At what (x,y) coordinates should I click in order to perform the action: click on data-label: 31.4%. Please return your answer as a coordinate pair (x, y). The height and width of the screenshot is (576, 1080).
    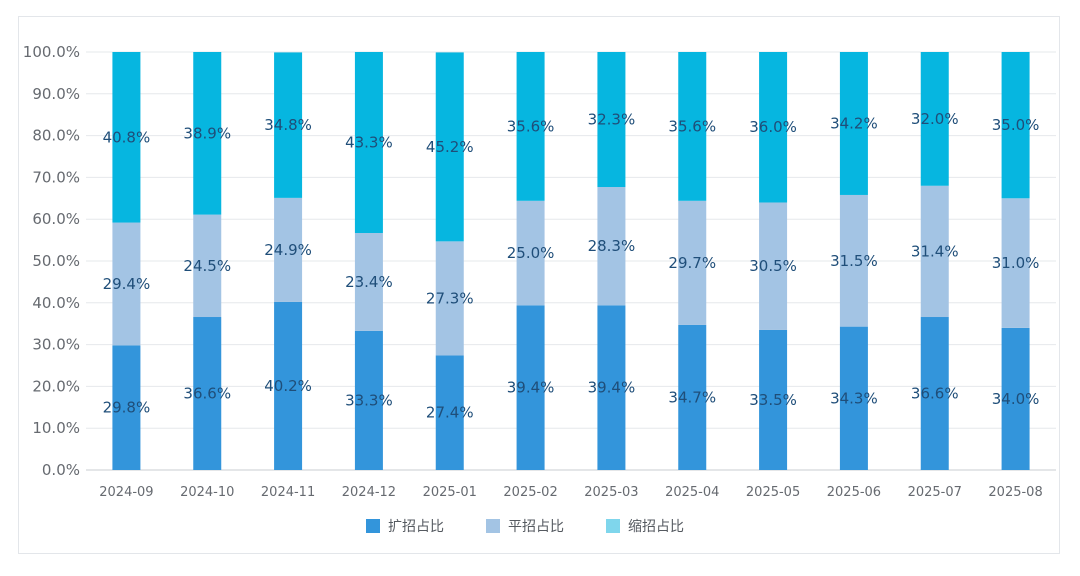
    Looking at the image, I should click on (935, 251).